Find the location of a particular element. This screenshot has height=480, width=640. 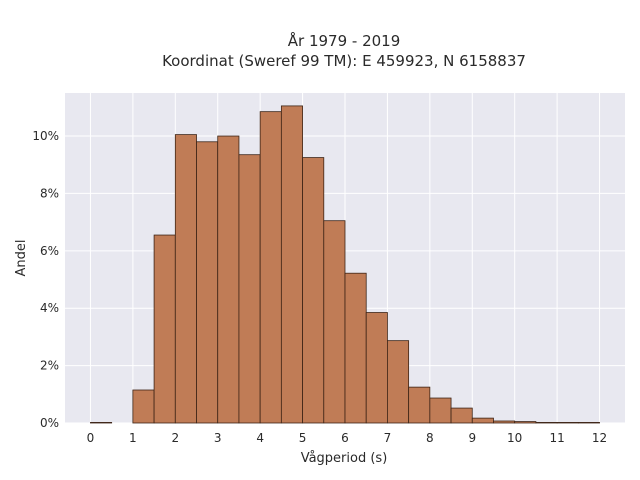

x-tick-label: 10 is located at coordinates (514, 438).